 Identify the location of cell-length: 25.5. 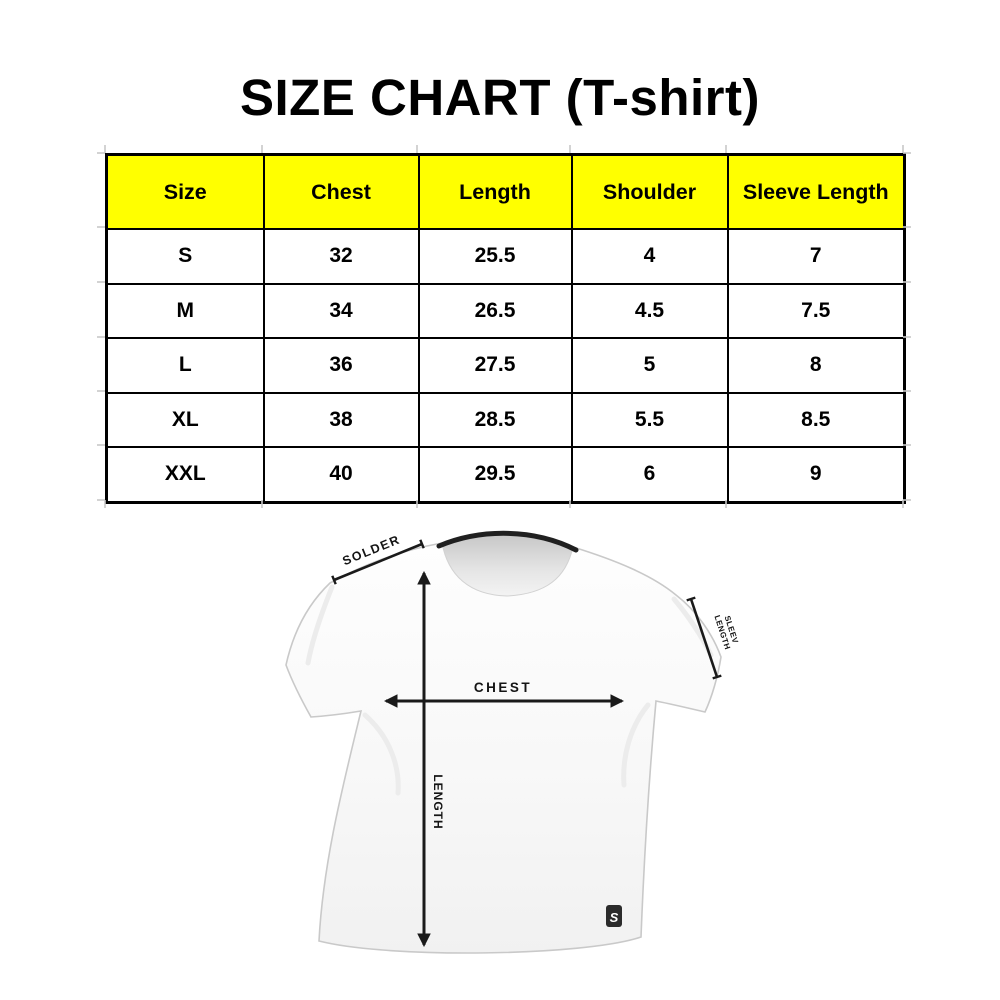
(495, 256).